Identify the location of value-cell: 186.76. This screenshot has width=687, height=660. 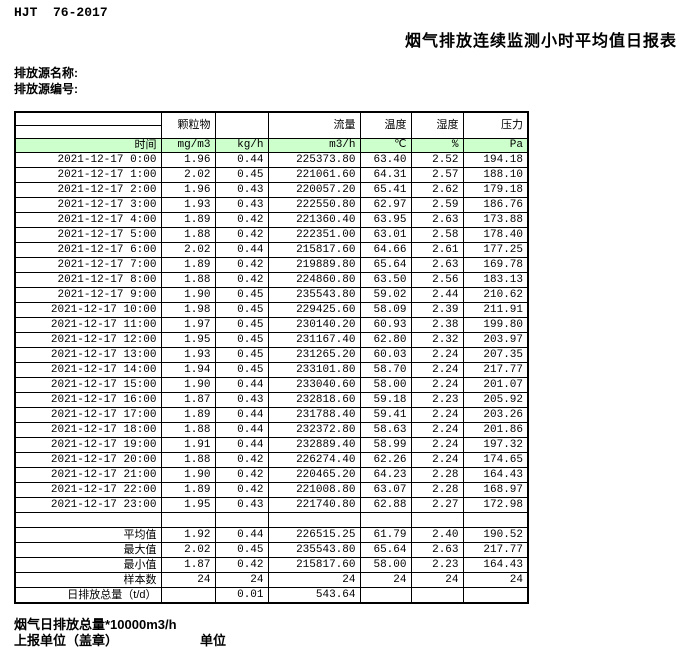
(495, 205).